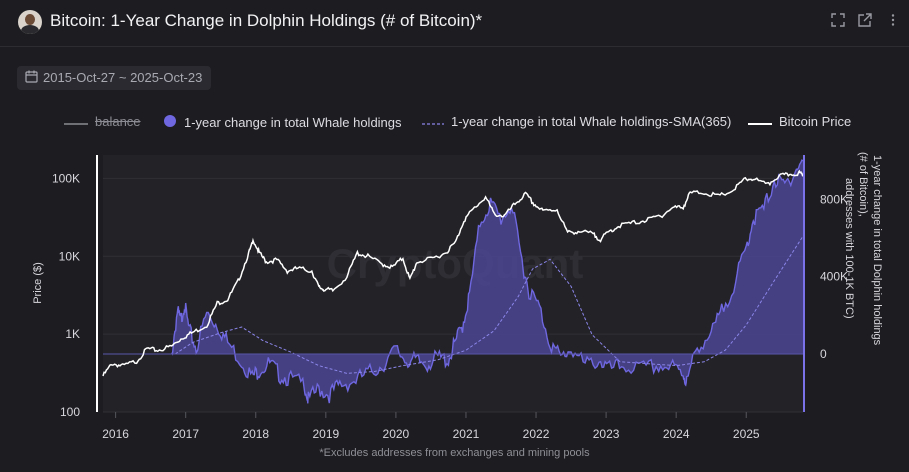  Describe the element at coordinates (170, 122) in the screenshot. I see `legend-dot-swatch` at that location.